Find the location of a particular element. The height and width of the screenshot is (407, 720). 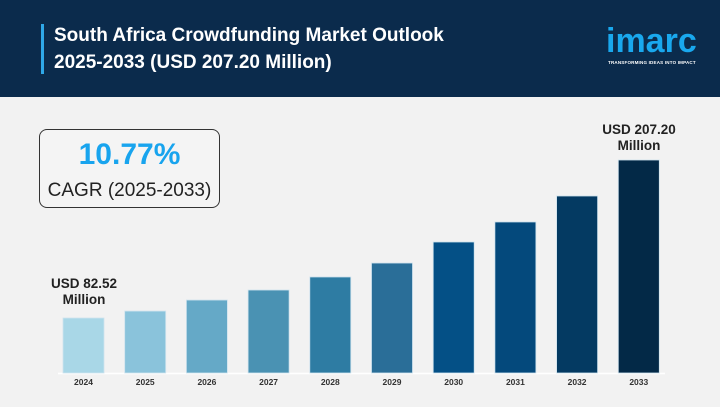

x-tick-label: 2029 is located at coordinates (392, 382).